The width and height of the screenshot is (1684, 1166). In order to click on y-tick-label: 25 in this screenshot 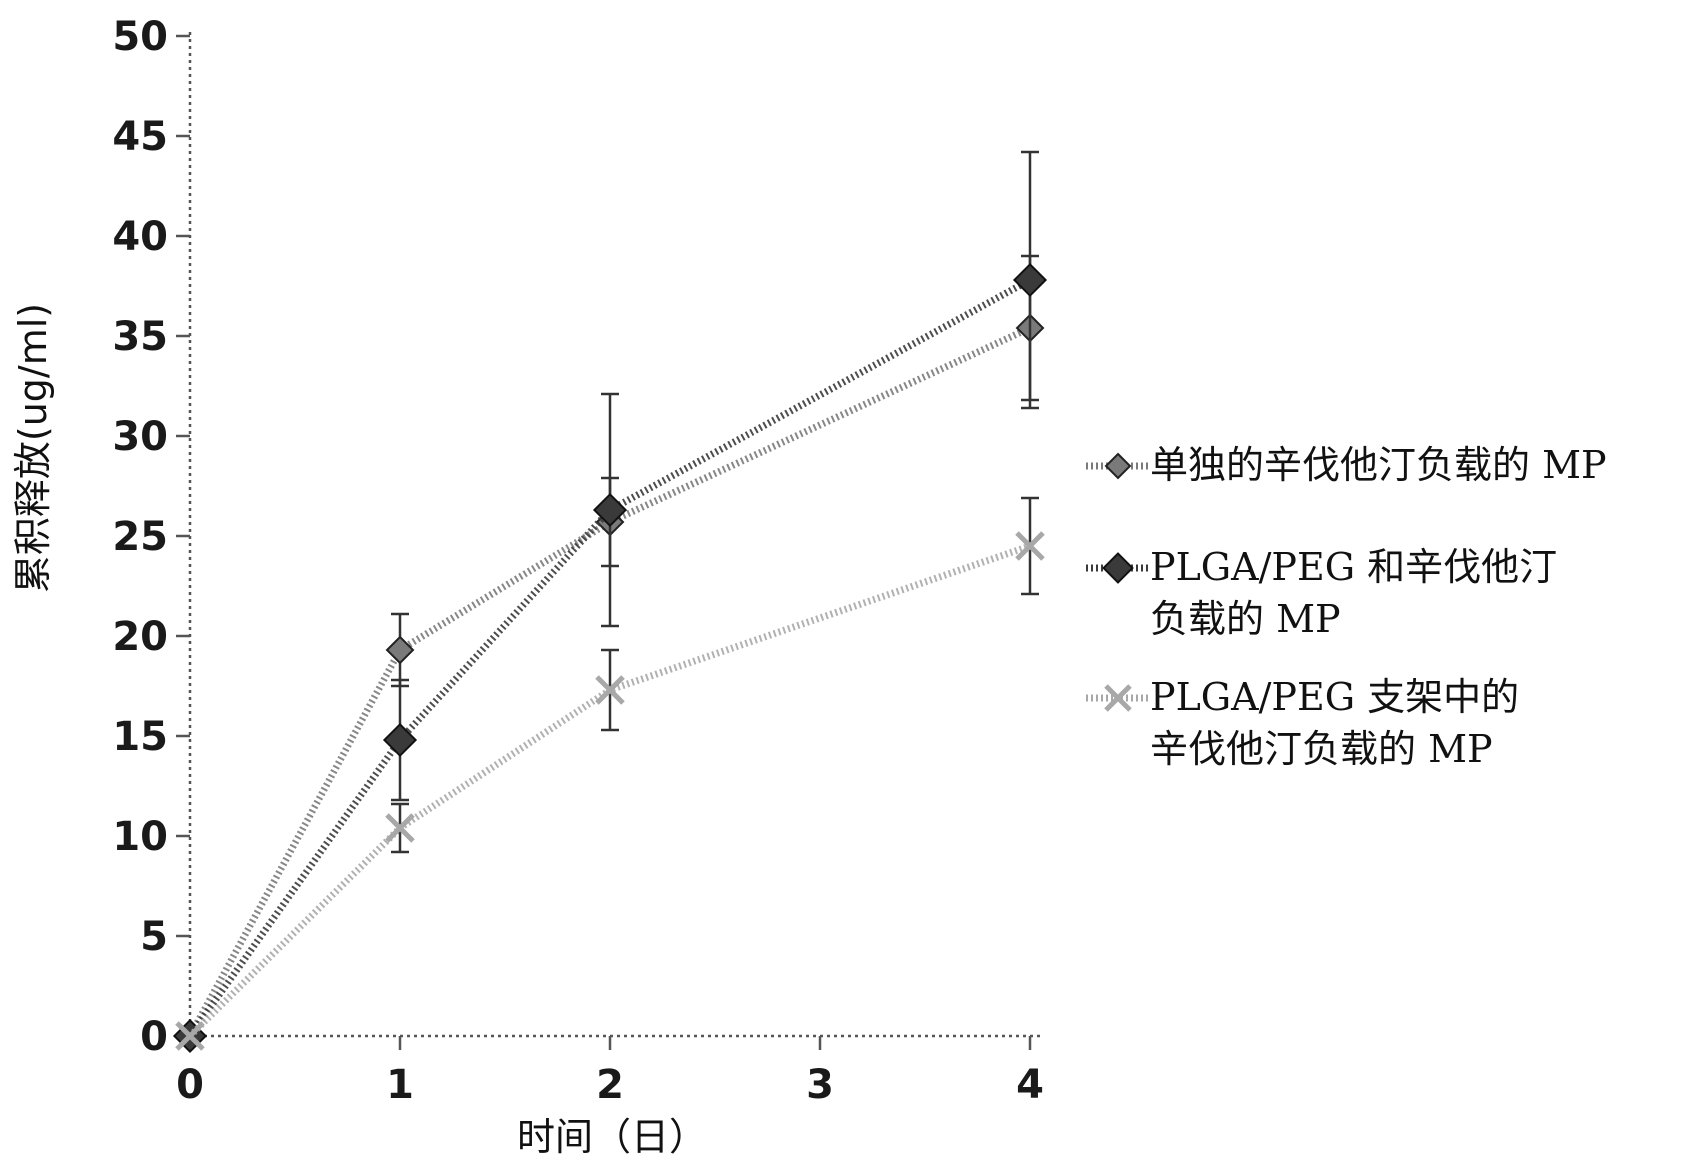, I will do `click(140, 537)`.